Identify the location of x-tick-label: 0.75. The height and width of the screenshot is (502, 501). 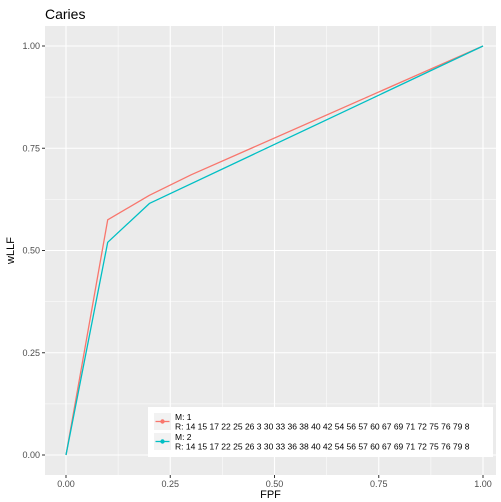
(379, 484).